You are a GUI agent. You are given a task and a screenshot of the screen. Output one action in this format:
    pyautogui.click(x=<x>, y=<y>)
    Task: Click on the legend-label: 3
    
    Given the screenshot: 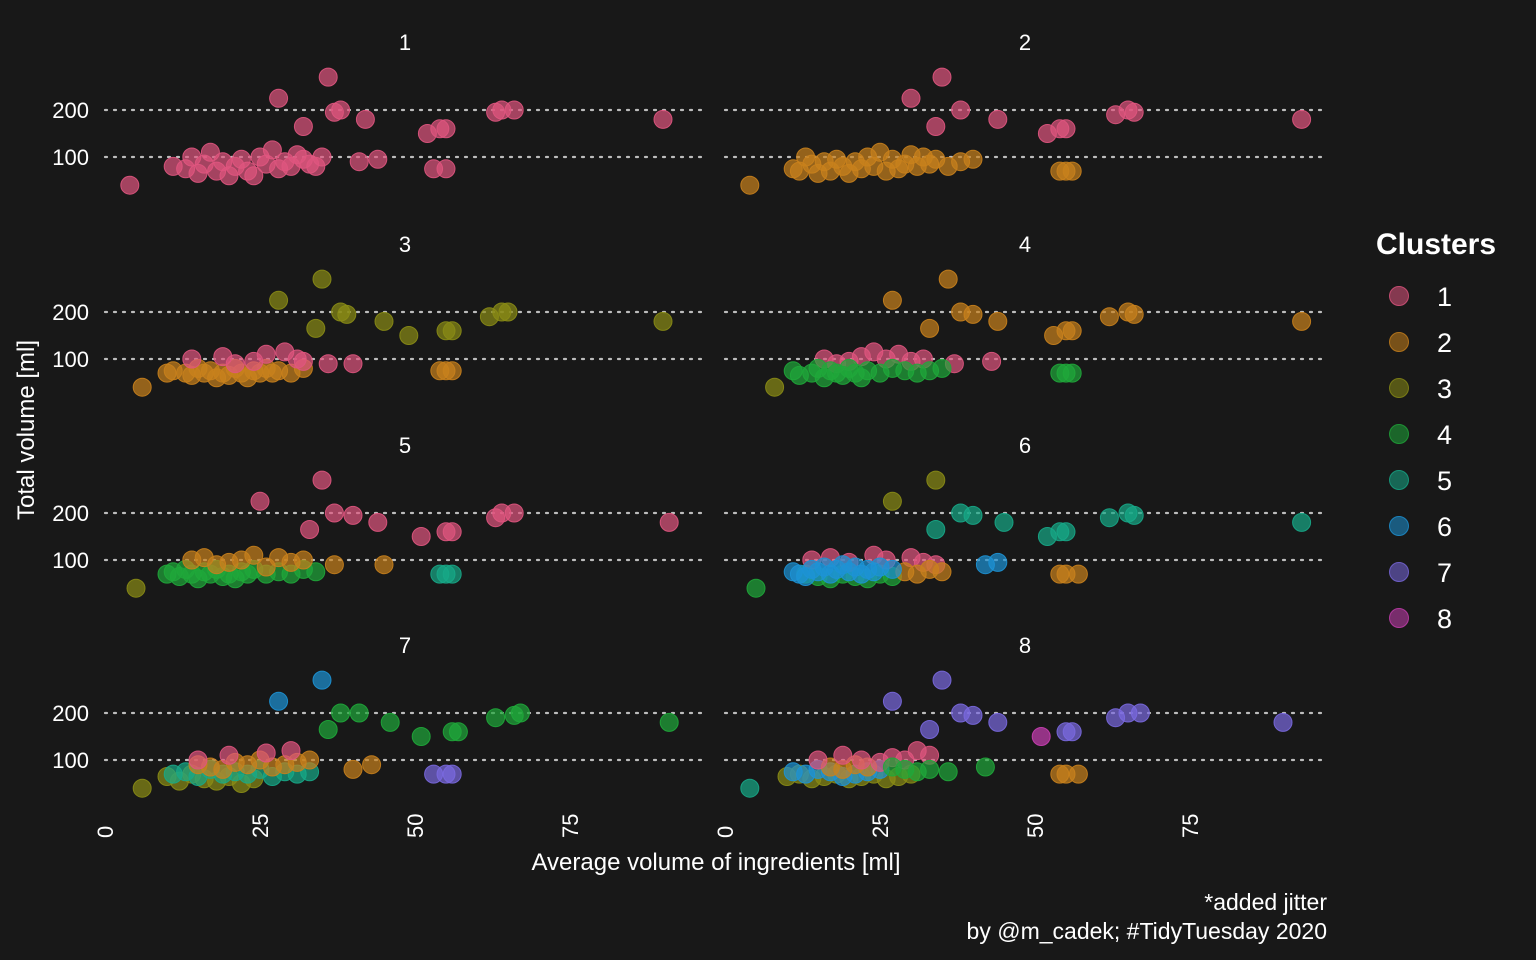 What is the action you would take?
    pyautogui.click(x=1444, y=389)
    